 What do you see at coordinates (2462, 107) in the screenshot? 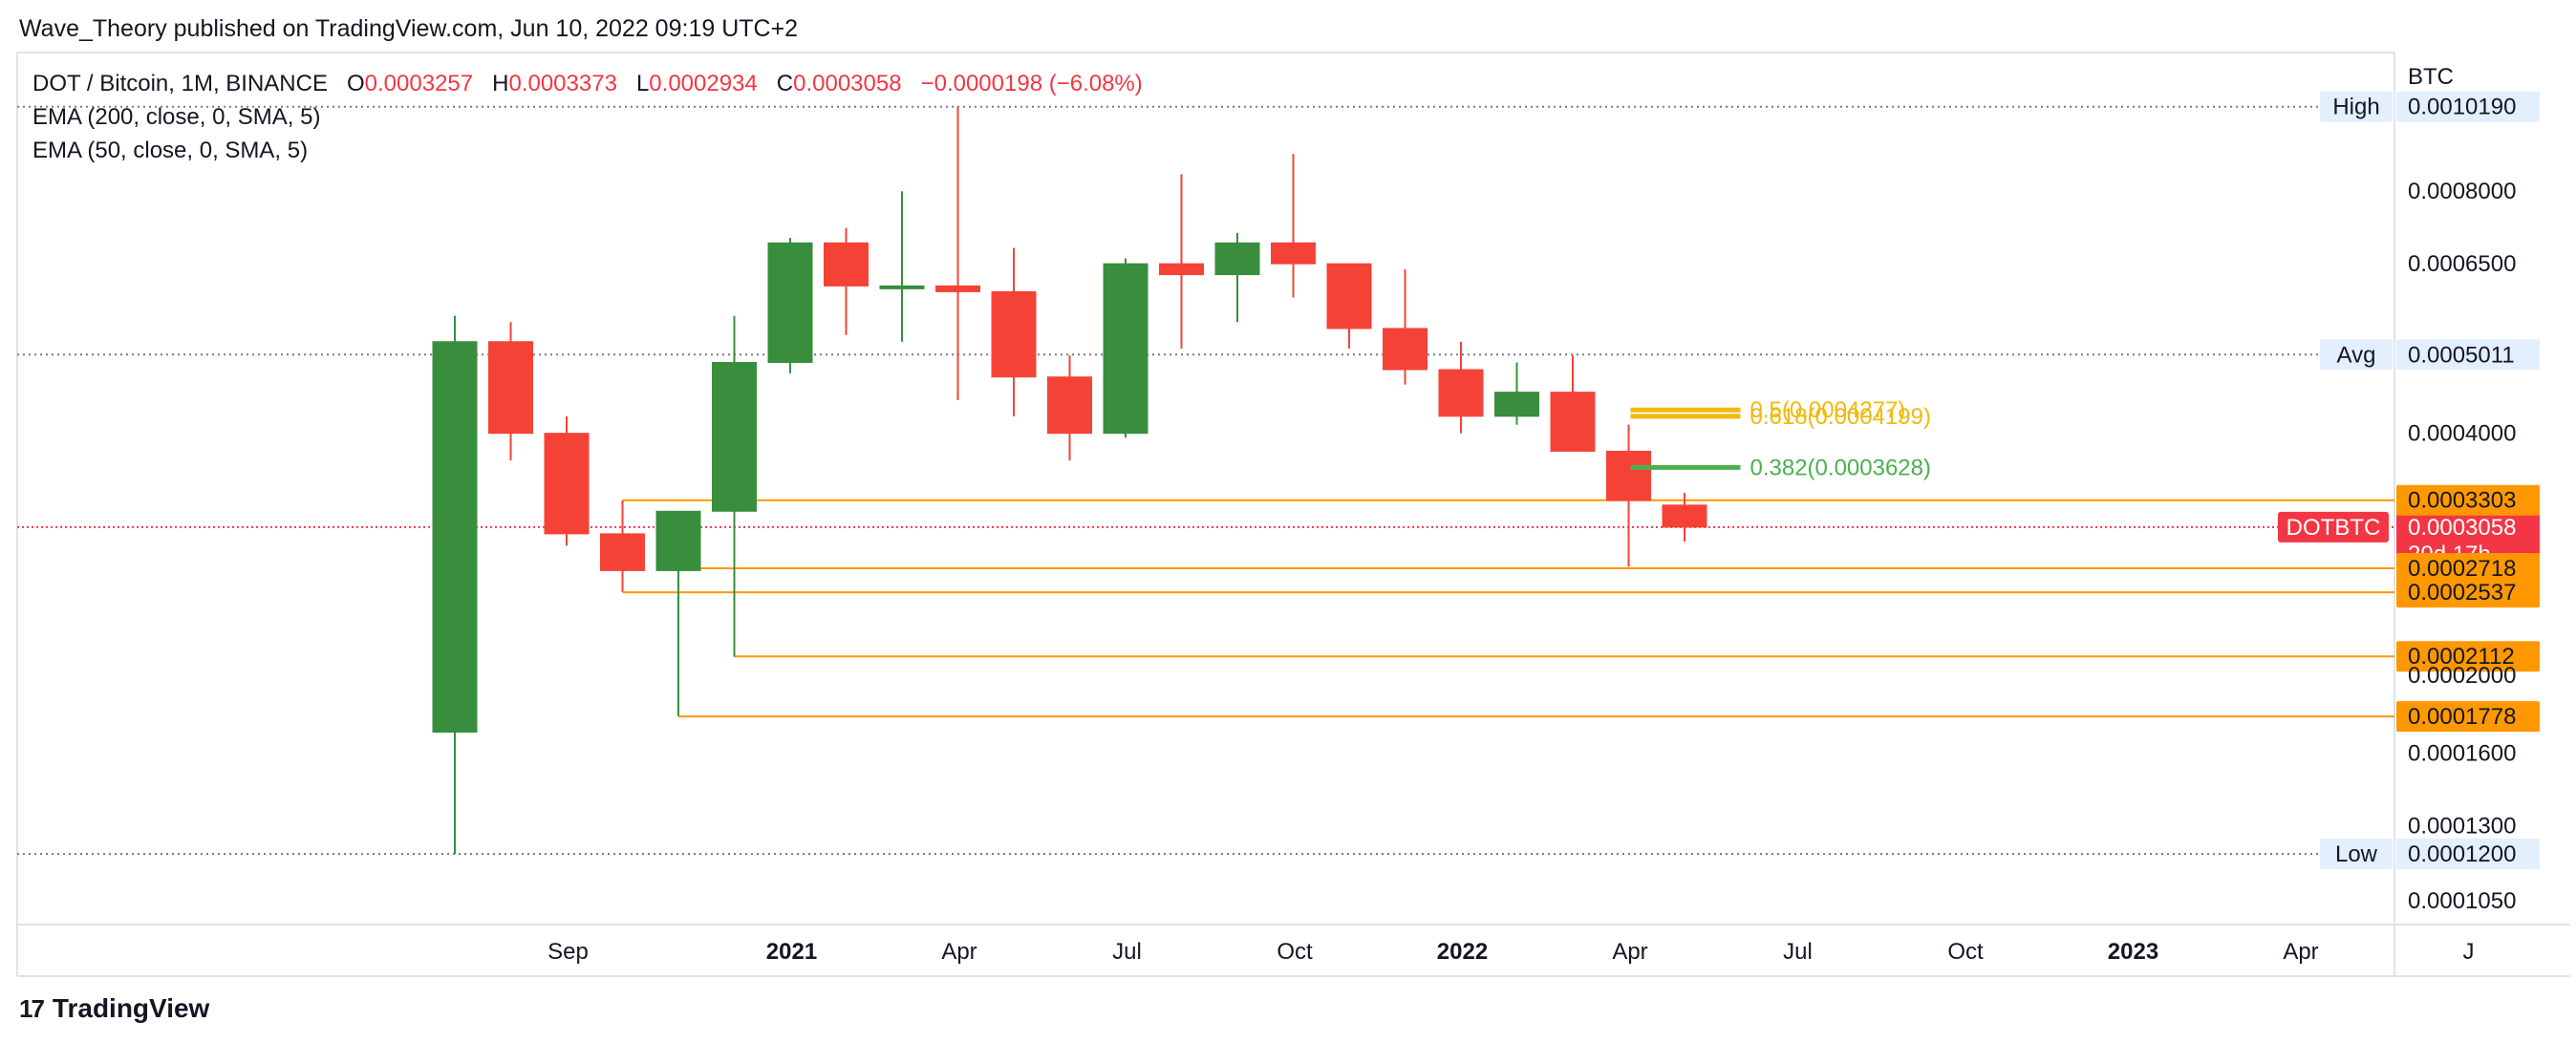
I see `reference-value-label: 0.0010190` at bounding box center [2462, 107].